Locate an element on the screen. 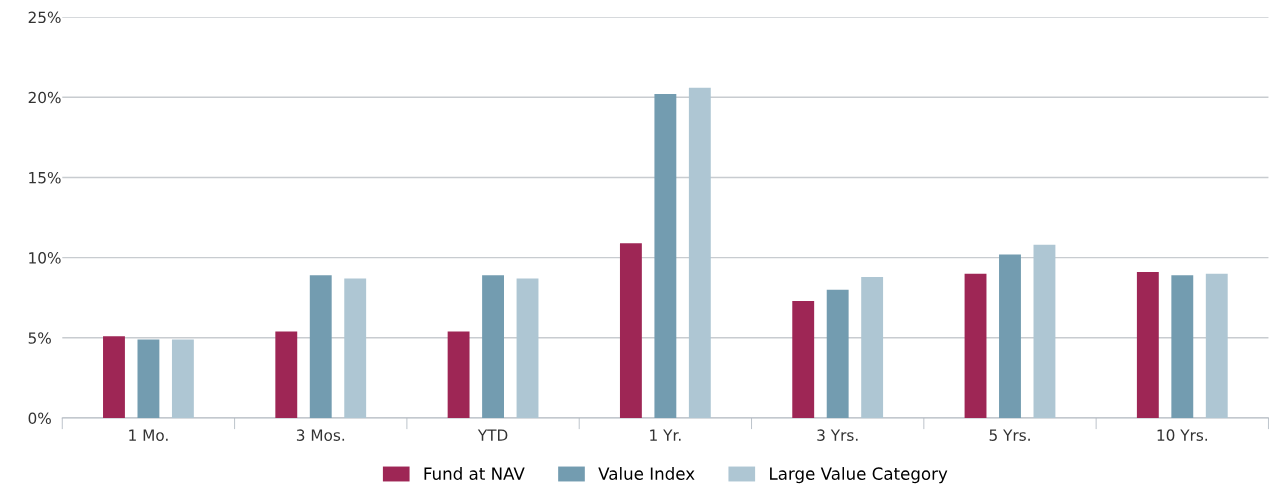  y-tick-label: 0% is located at coordinates (39, 418).